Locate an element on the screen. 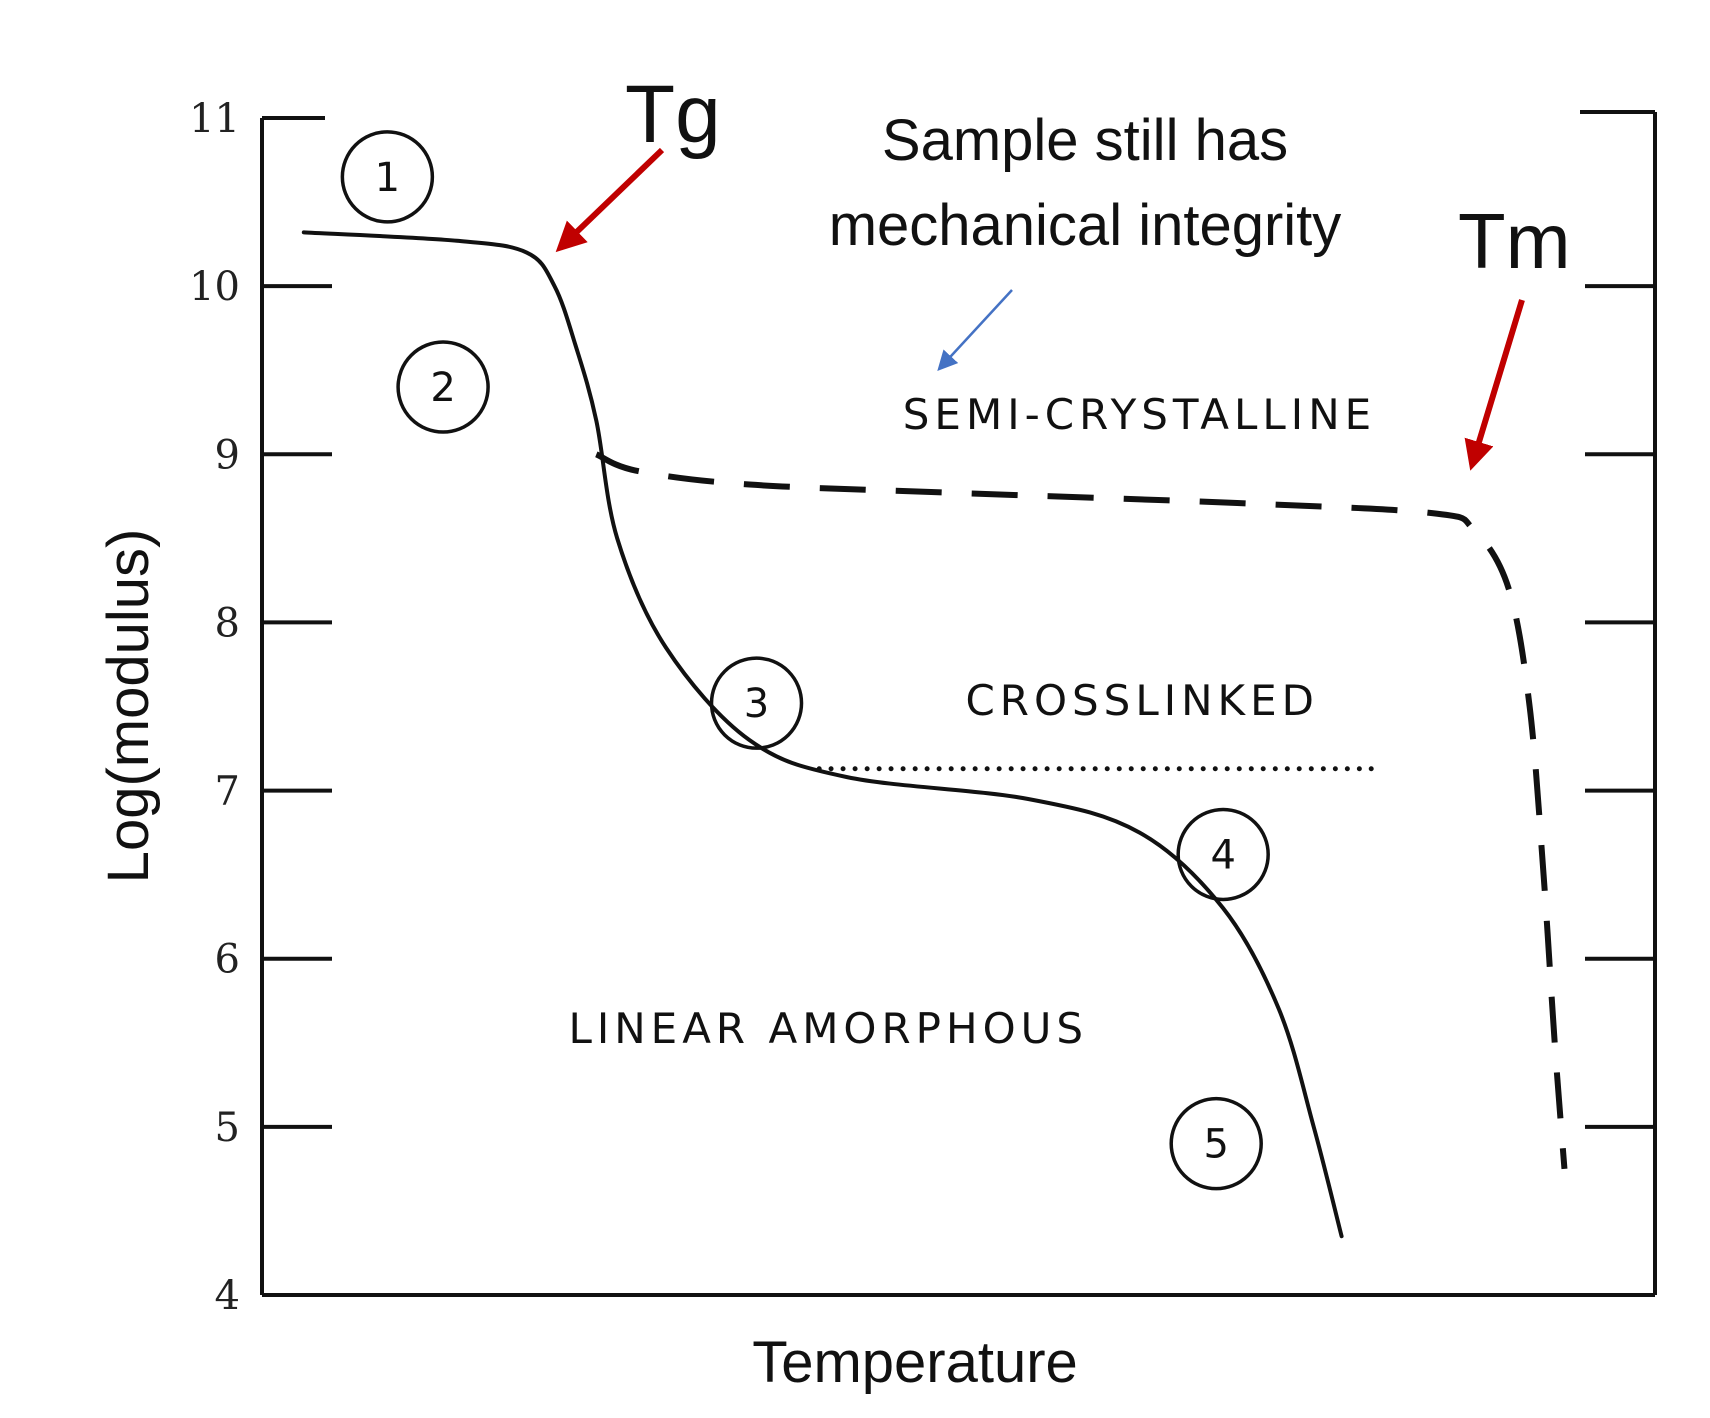 Image resolution: width=1710 pixels, height=1418 pixels. tg-arrow is located at coordinates (610, 200).